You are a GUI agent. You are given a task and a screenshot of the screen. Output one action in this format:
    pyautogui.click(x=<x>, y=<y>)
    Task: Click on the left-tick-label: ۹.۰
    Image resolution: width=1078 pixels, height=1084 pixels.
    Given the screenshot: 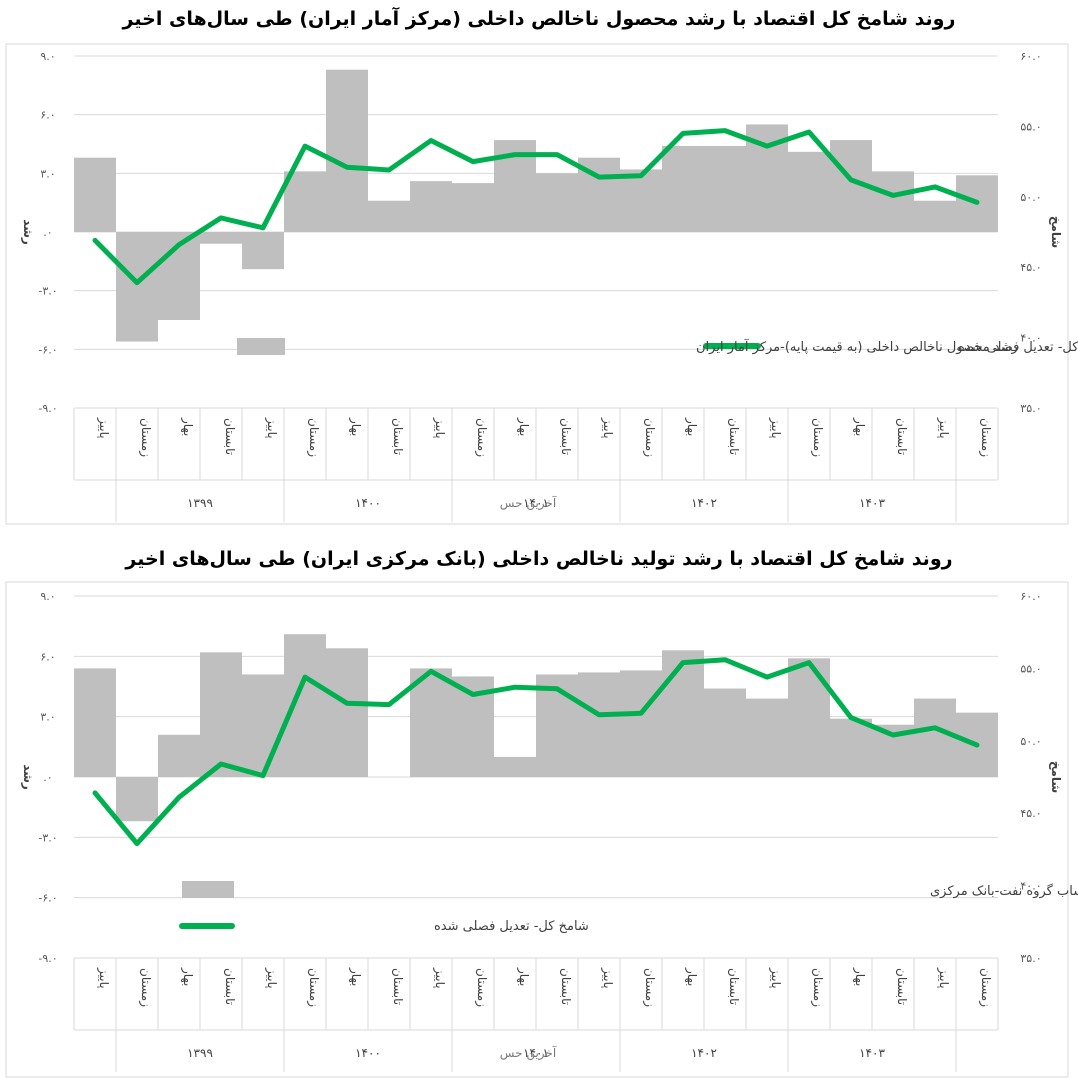 What is the action you would take?
    pyautogui.click(x=47, y=596)
    